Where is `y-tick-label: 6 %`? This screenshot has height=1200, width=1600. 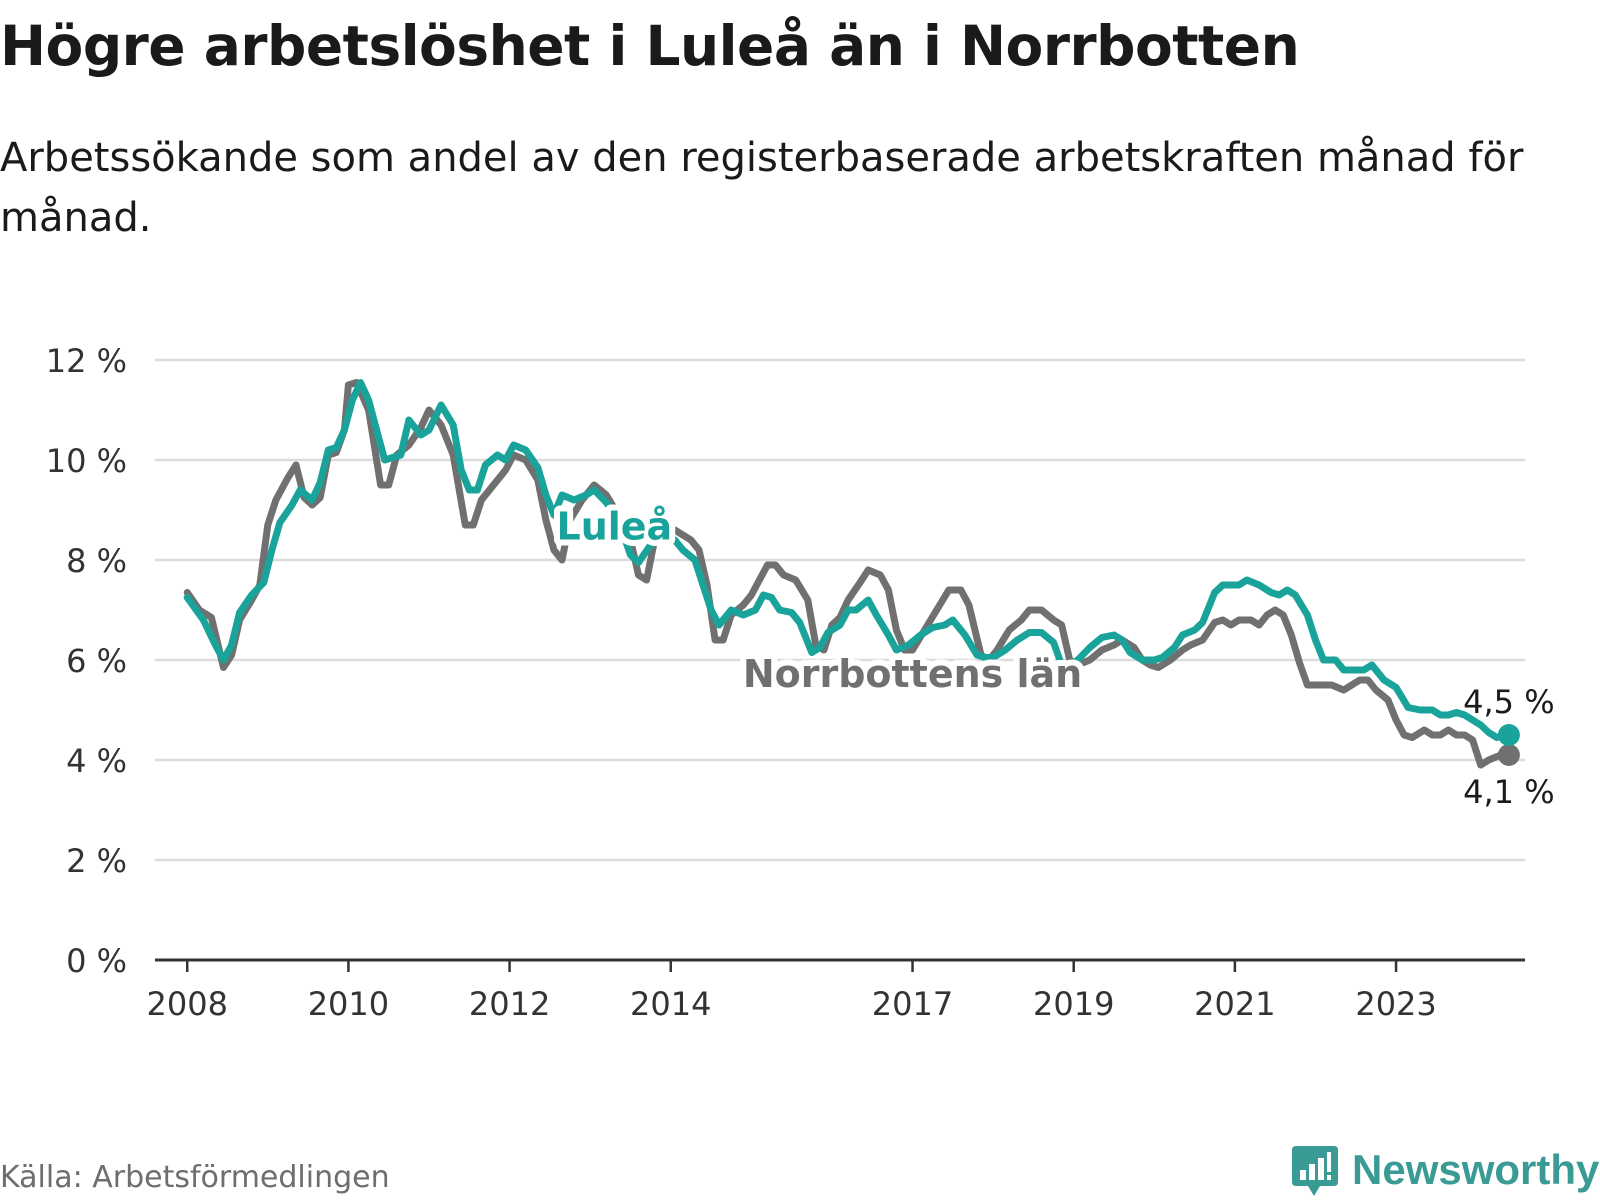
y-tick-label: 6 % is located at coordinates (96, 661).